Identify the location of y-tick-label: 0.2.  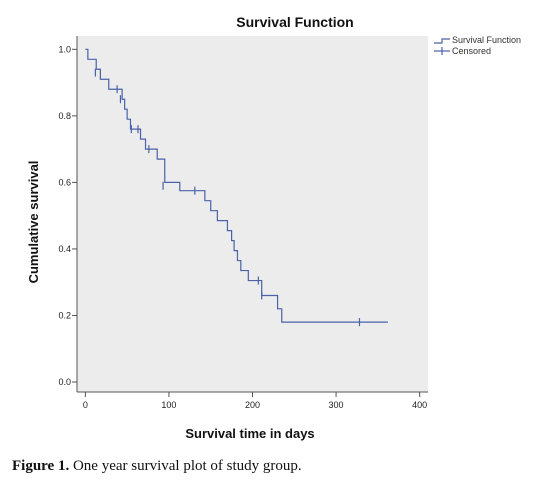
(64, 315).